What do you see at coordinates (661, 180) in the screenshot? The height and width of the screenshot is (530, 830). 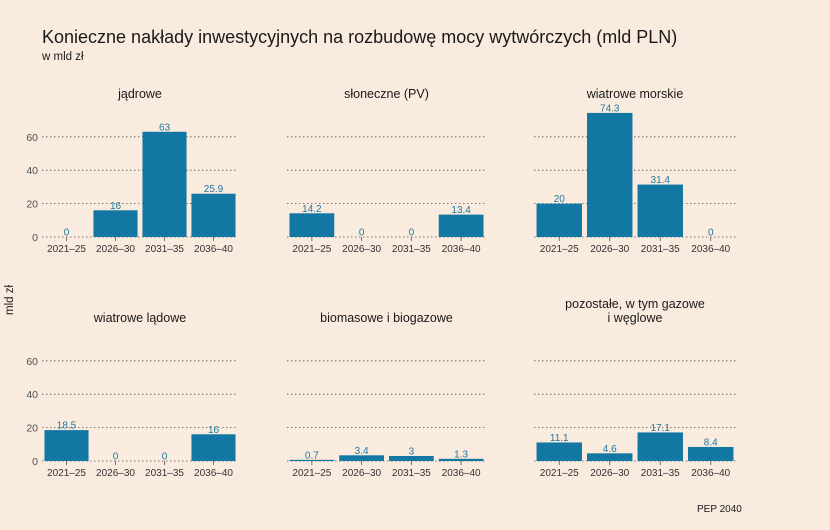 I see `data-label: 31.4` at bounding box center [661, 180].